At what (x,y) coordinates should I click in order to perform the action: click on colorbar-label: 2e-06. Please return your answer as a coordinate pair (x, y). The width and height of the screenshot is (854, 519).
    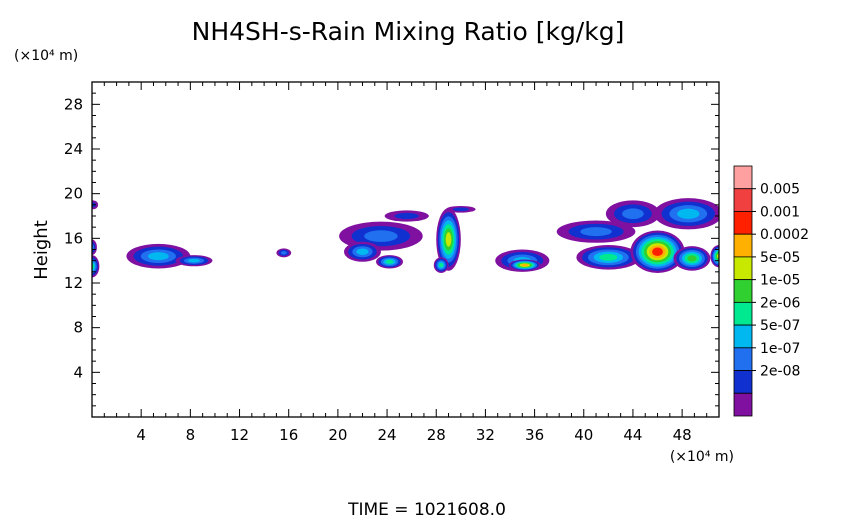
    Looking at the image, I should click on (780, 303).